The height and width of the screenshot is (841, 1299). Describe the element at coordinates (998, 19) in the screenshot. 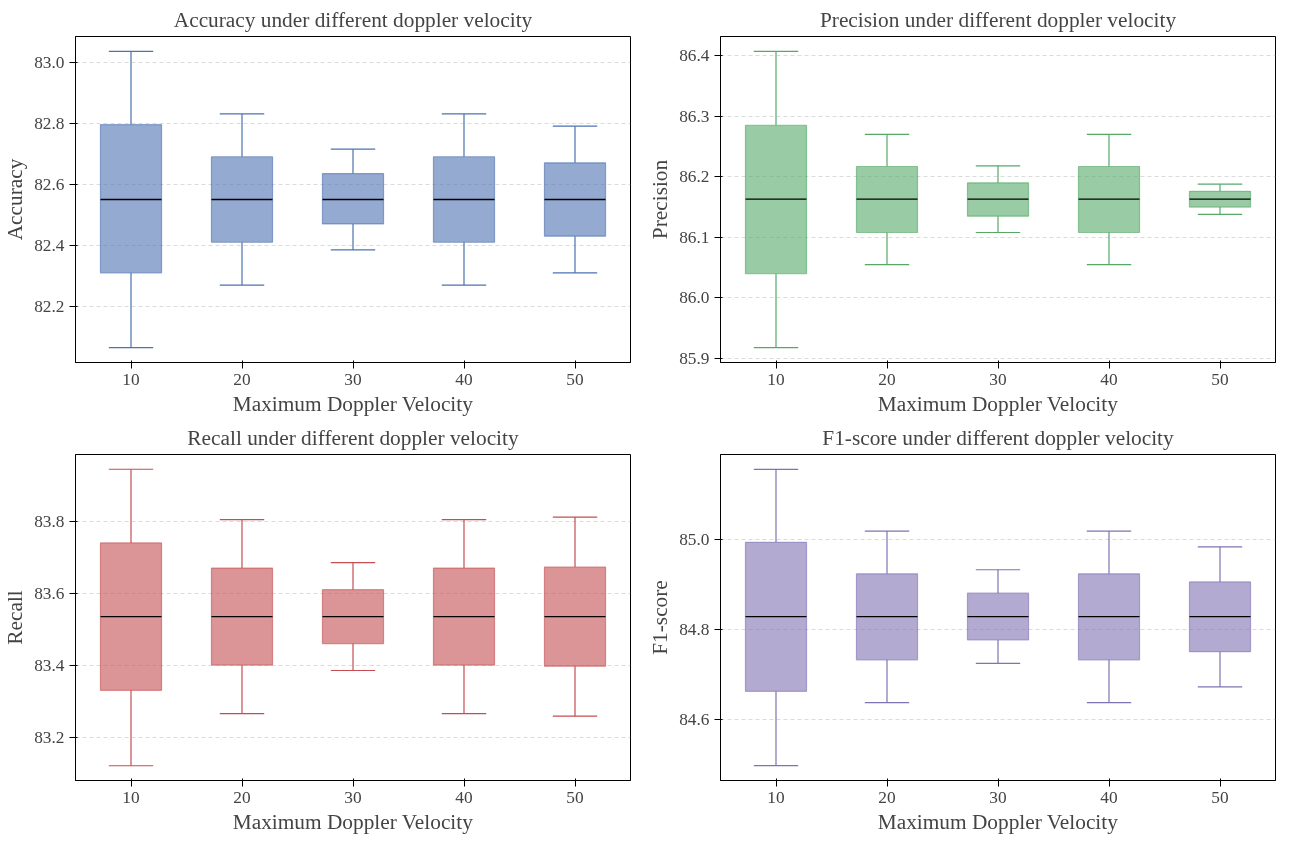

I see `chart-title: Precision under different doppler velocity` at that location.